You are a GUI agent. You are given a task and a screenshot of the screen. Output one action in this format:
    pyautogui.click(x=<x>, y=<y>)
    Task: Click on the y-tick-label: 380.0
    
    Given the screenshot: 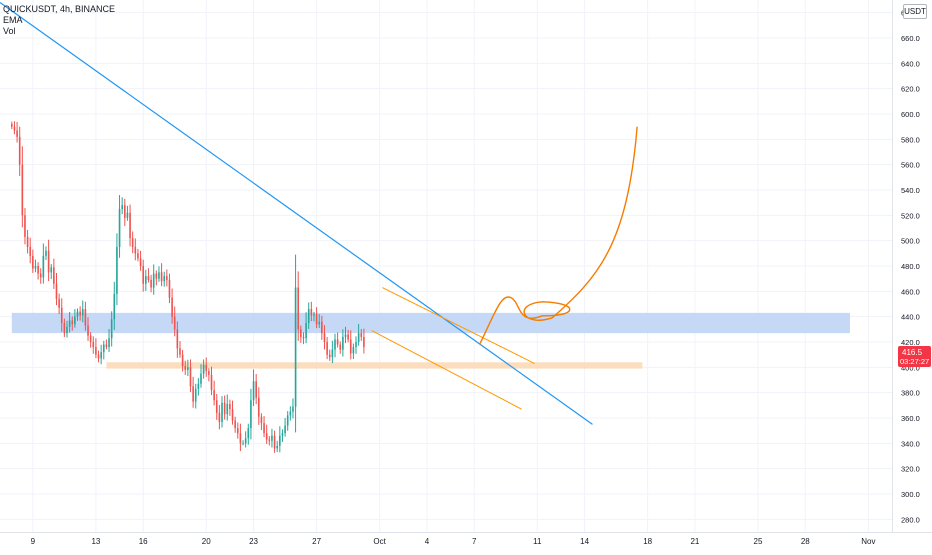 What is the action you would take?
    pyautogui.click(x=910, y=393)
    